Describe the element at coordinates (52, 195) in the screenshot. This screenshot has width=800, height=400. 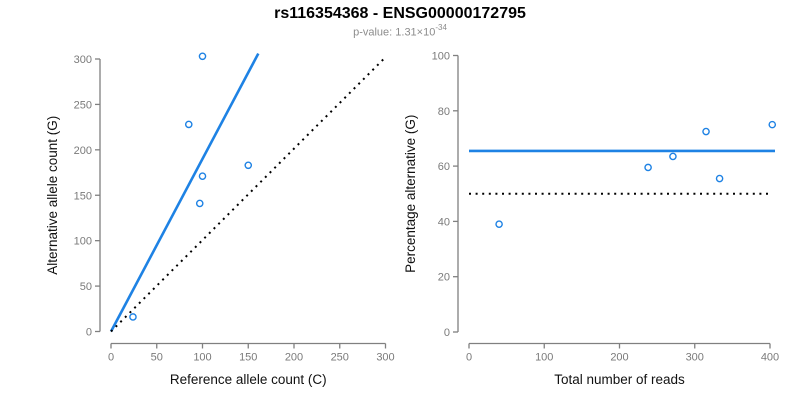
I see `y-axis-title: Alternative allele count (G)` at that location.